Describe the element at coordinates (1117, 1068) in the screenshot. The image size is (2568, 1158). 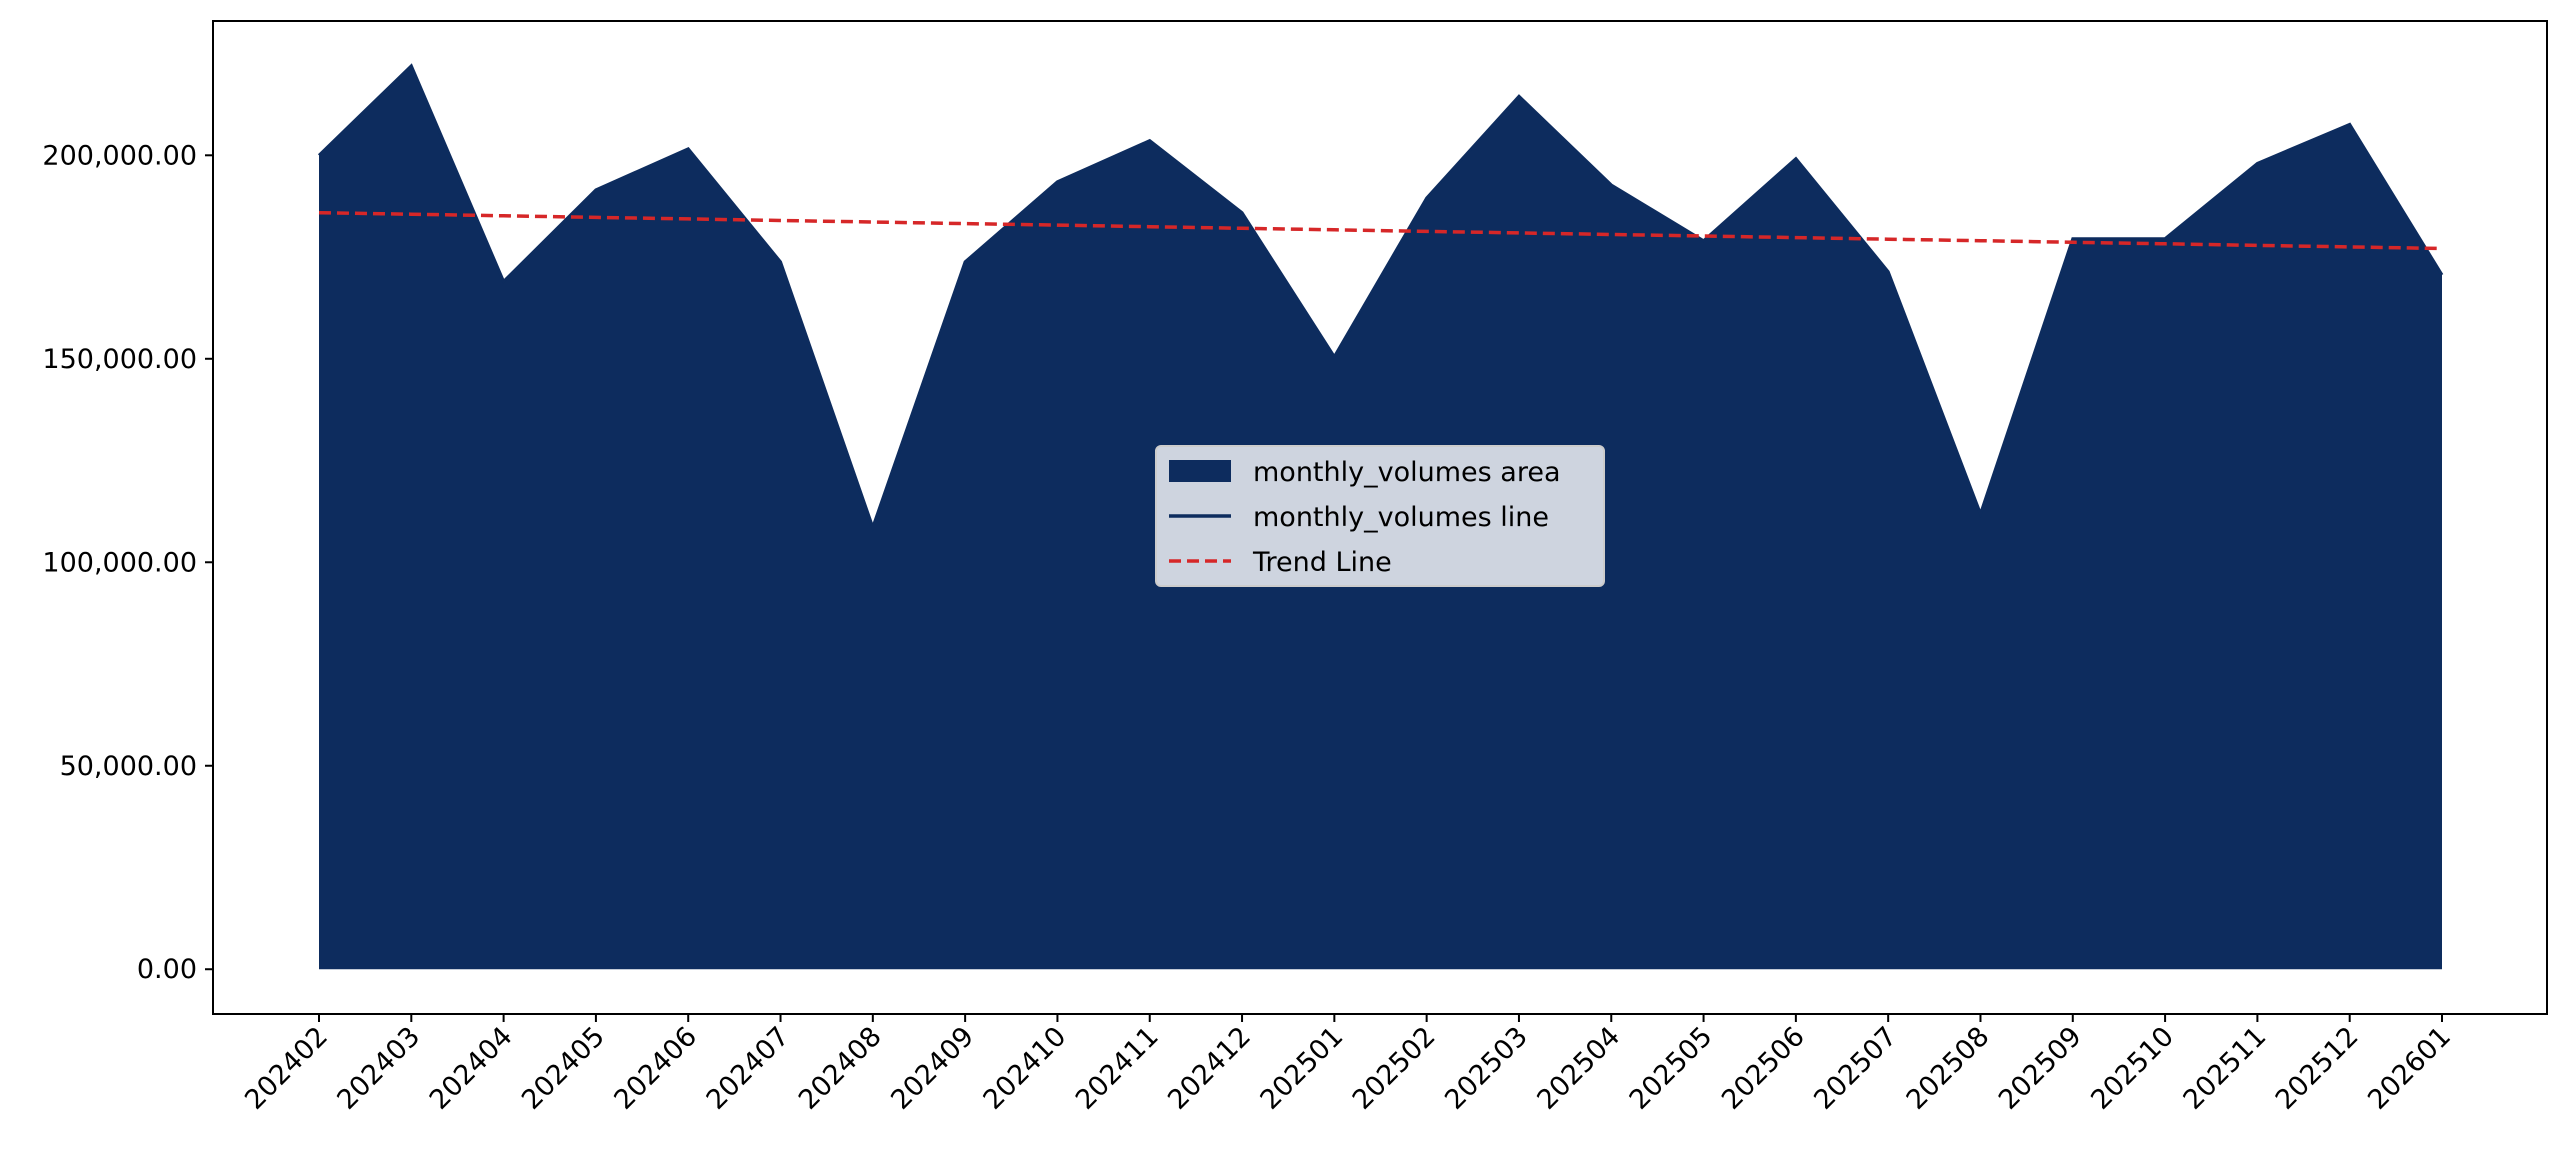
I see `x-tick-label: 202411` at that location.